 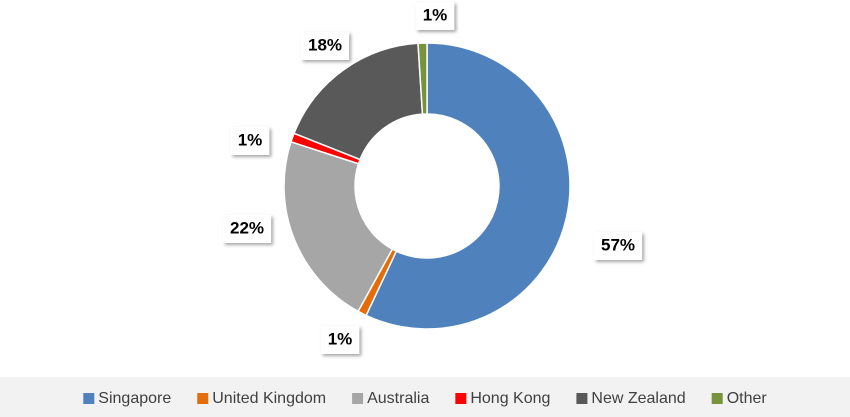 I want to click on legend-label: Other, so click(x=747, y=398).